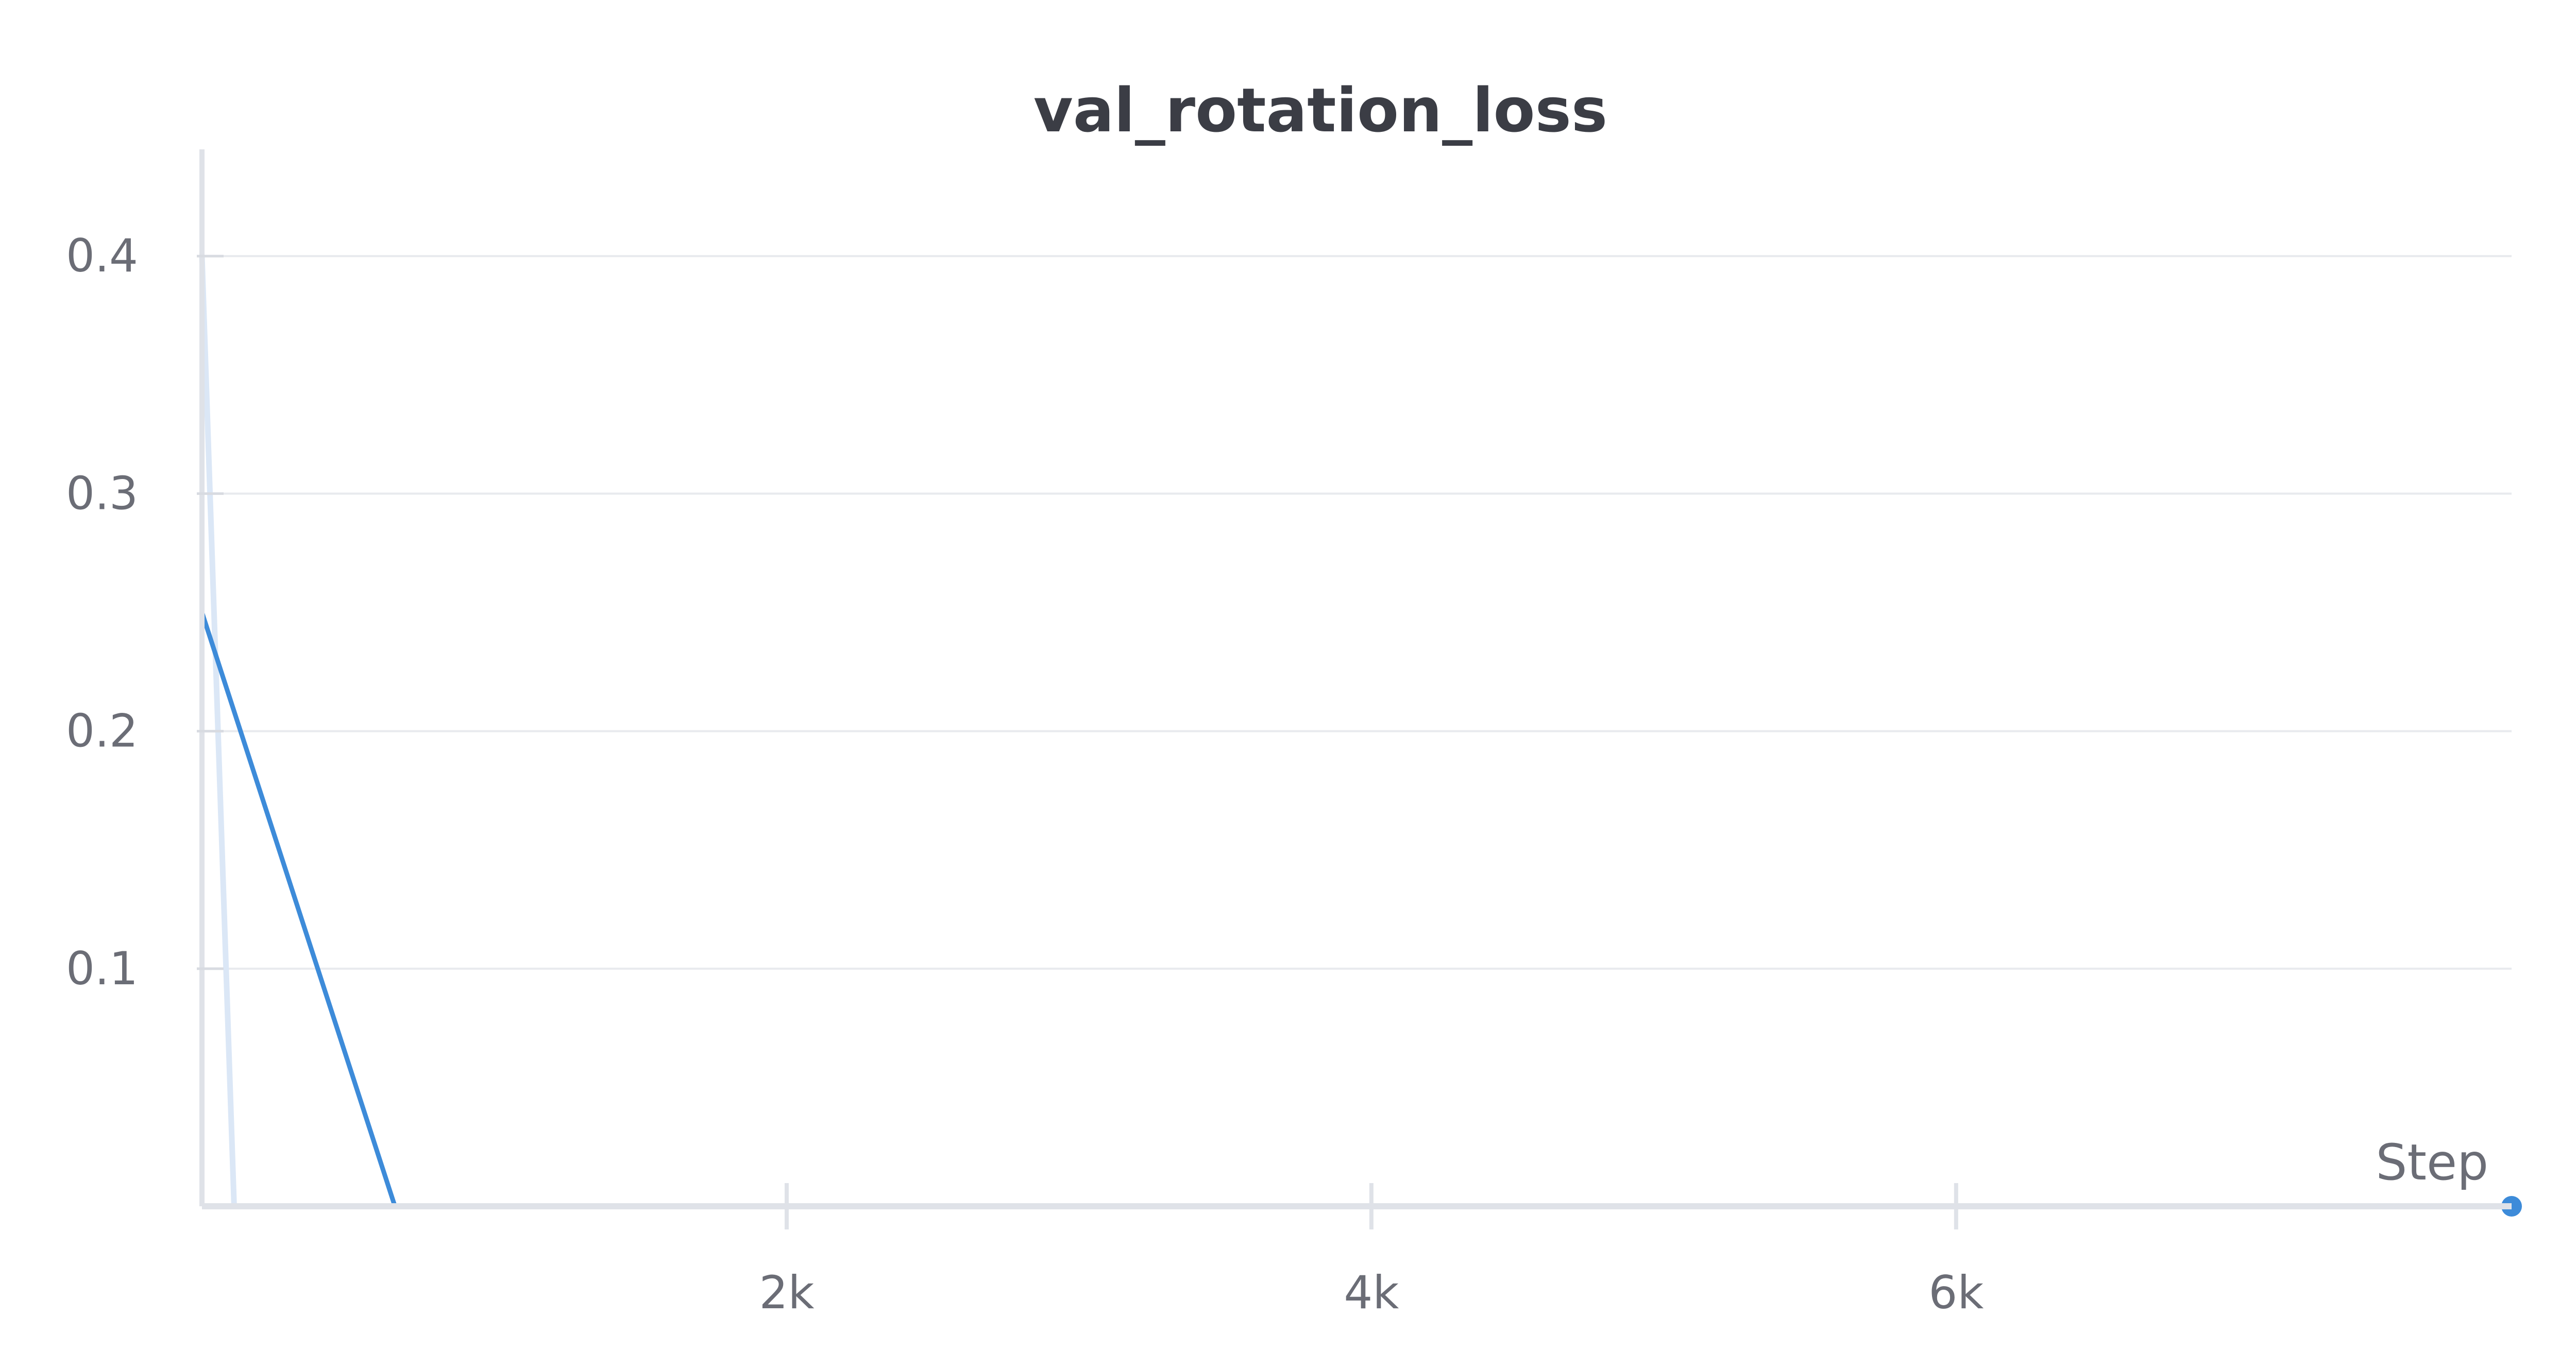 This screenshot has width=2576, height=1368. I want to click on x-tick-label: 2k, so click(786, 1292).